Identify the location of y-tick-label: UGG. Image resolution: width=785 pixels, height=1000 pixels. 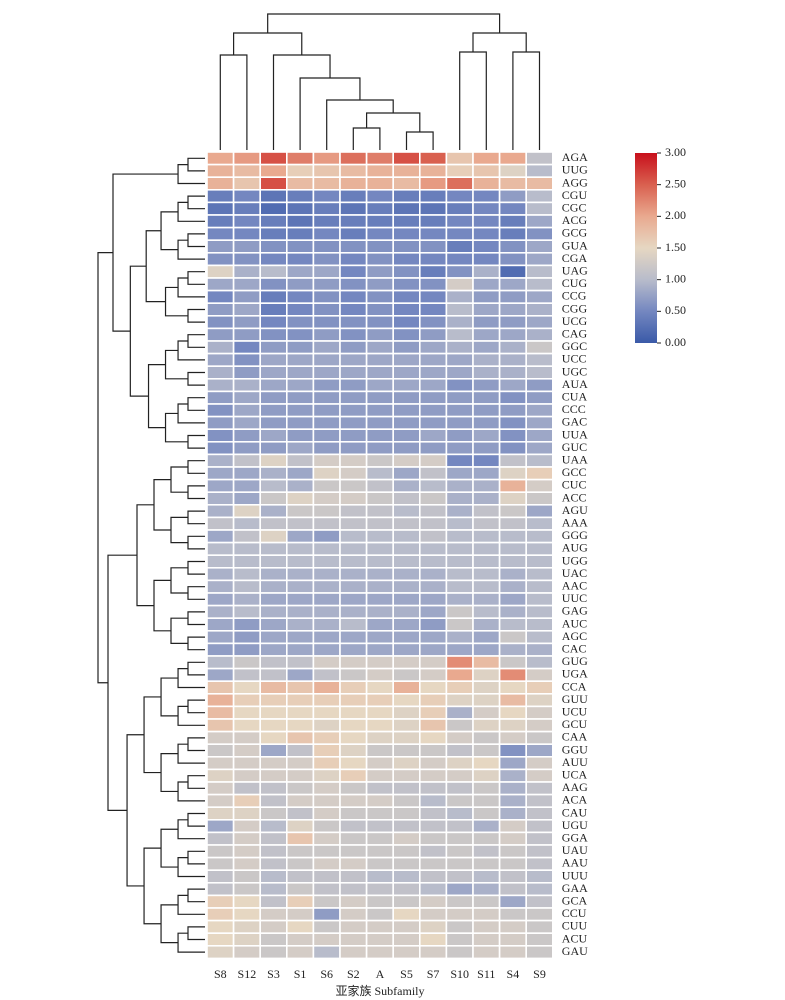
(575, 560).